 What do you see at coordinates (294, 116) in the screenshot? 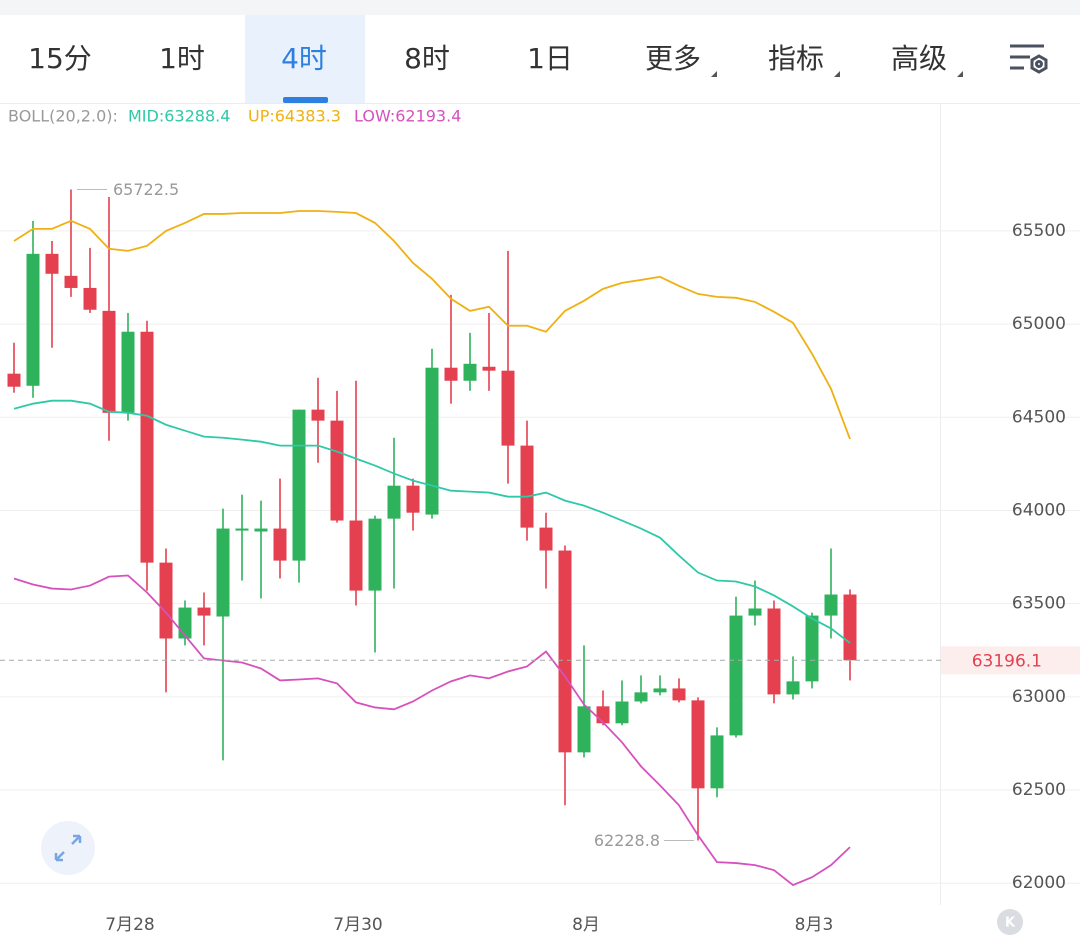
I see `legend-entry: UP:64383.3` at bounding box center [294, 116].